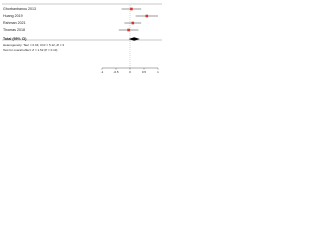  Describe the element at coordinates (144, 72) in the screenshot. I see `x-tick-label: 0.5` at that location.